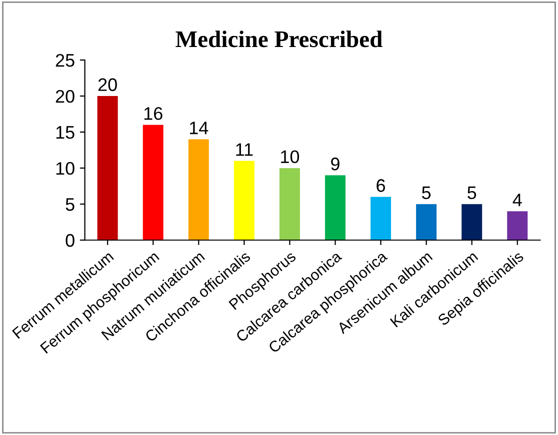  Describe the element at coordinates (199, 128) in the screenshot. I see `data-label: 14` at that location.